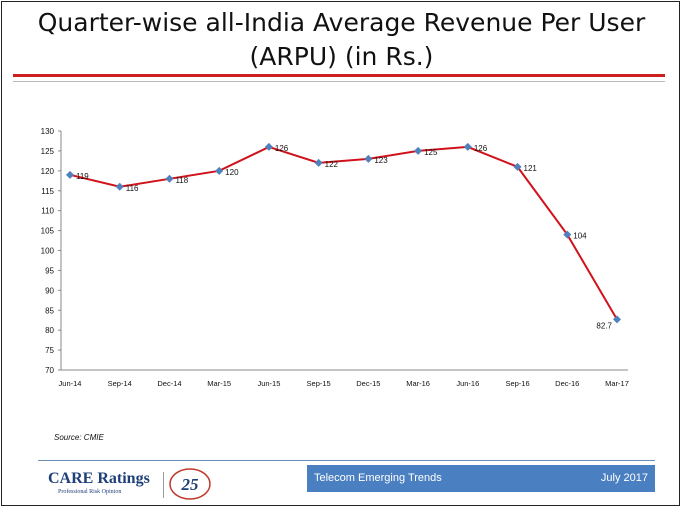  What do you see at coordinates (48, 151) in the screenshot?
I see `y-tick-label: 125` at bounding box center [48, 151].